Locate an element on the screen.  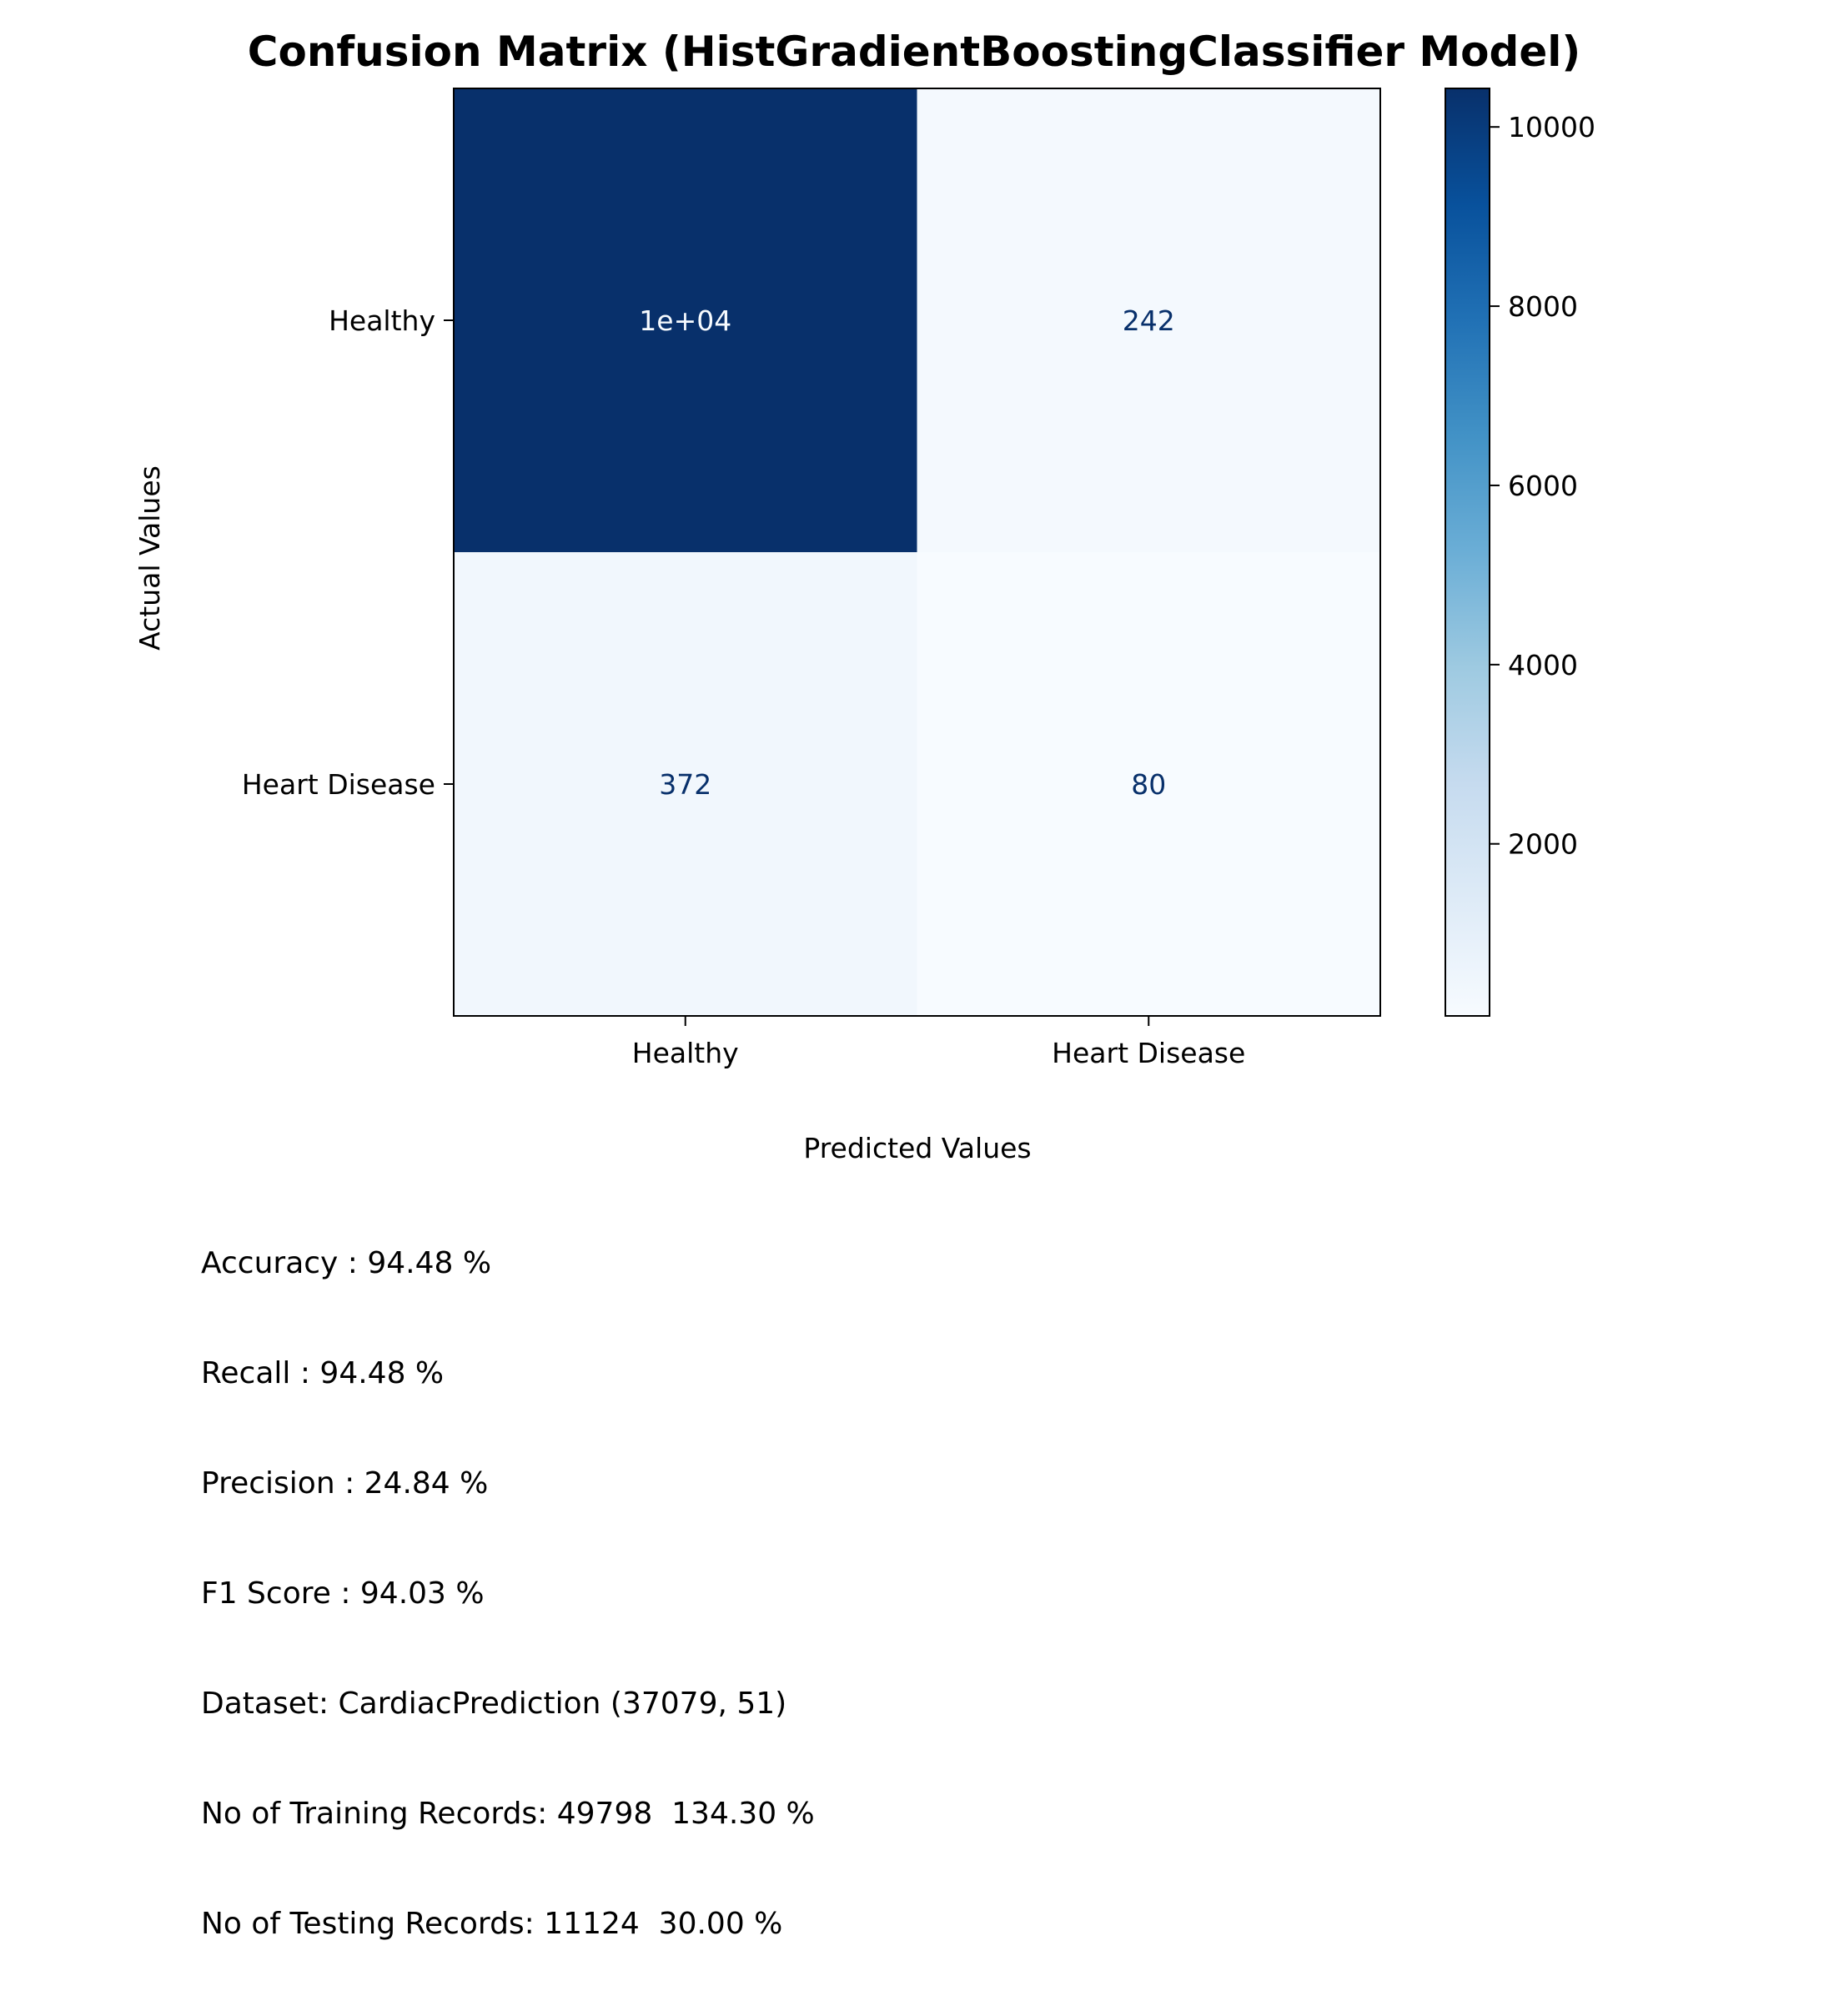
metric-recall: Recall : 94.48 % is located at coordinates (323, 1373).